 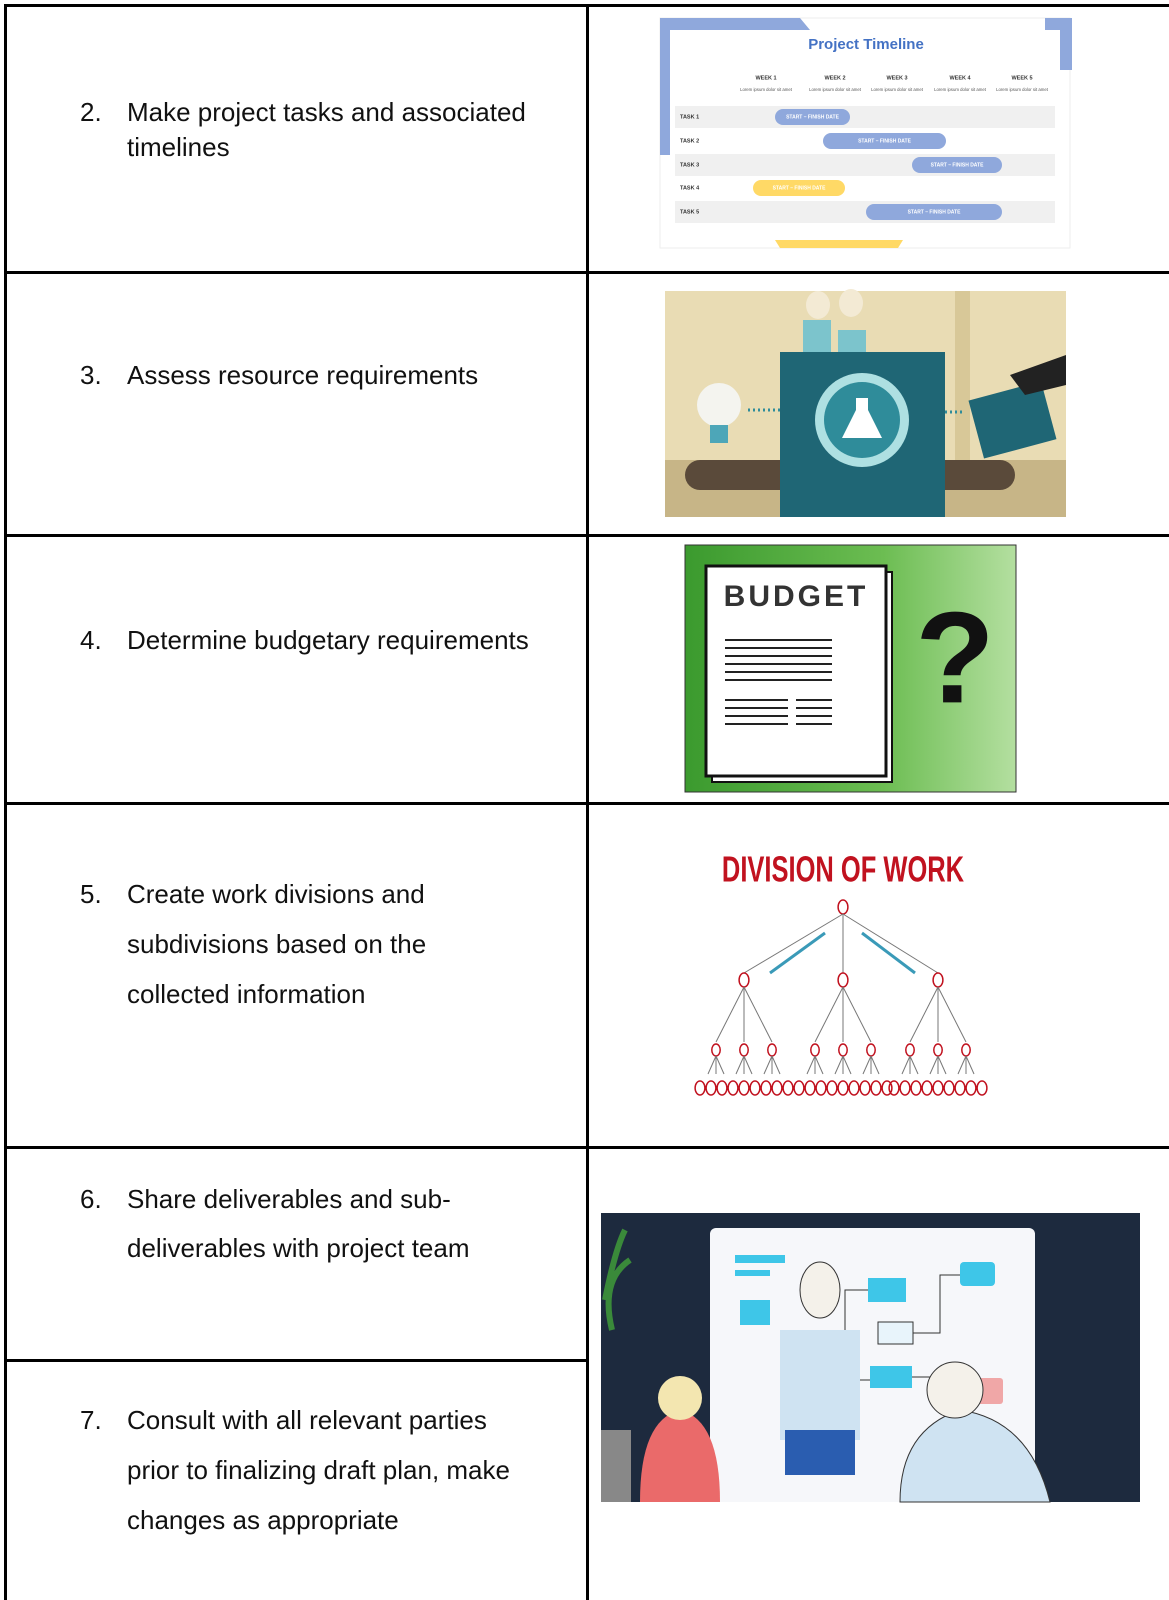 What do you see at coordinates (289, 1199) in the screenshot?
I see `cell-text: Share deliverables and sub-` at bounding box center [289, 1199].